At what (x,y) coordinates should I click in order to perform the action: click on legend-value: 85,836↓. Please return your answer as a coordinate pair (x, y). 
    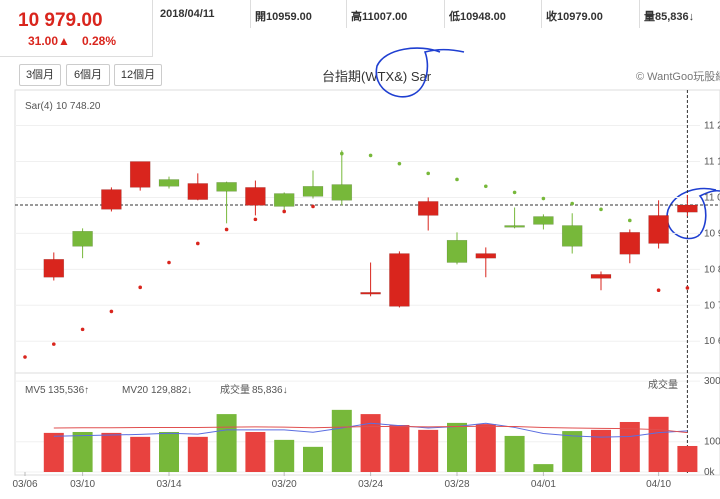
    Looking at the image, I should click on (270, 390).